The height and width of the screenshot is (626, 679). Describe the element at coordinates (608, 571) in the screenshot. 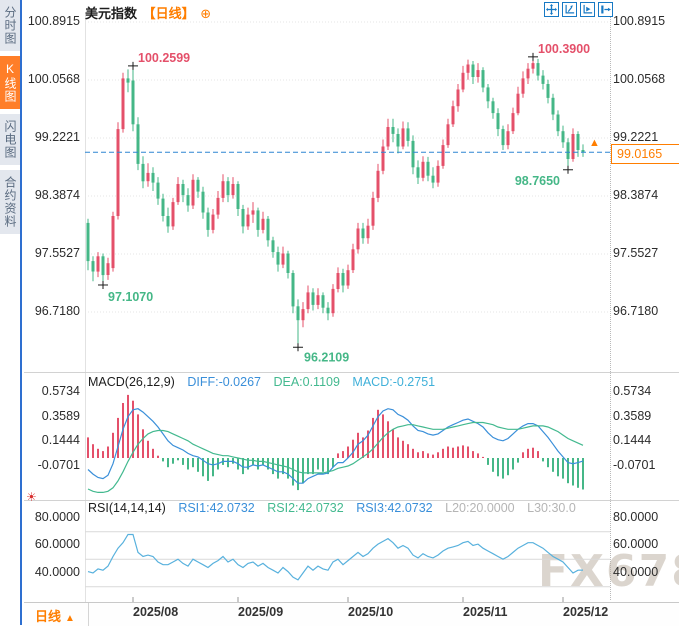

I see `watermark: FX678` at that location.